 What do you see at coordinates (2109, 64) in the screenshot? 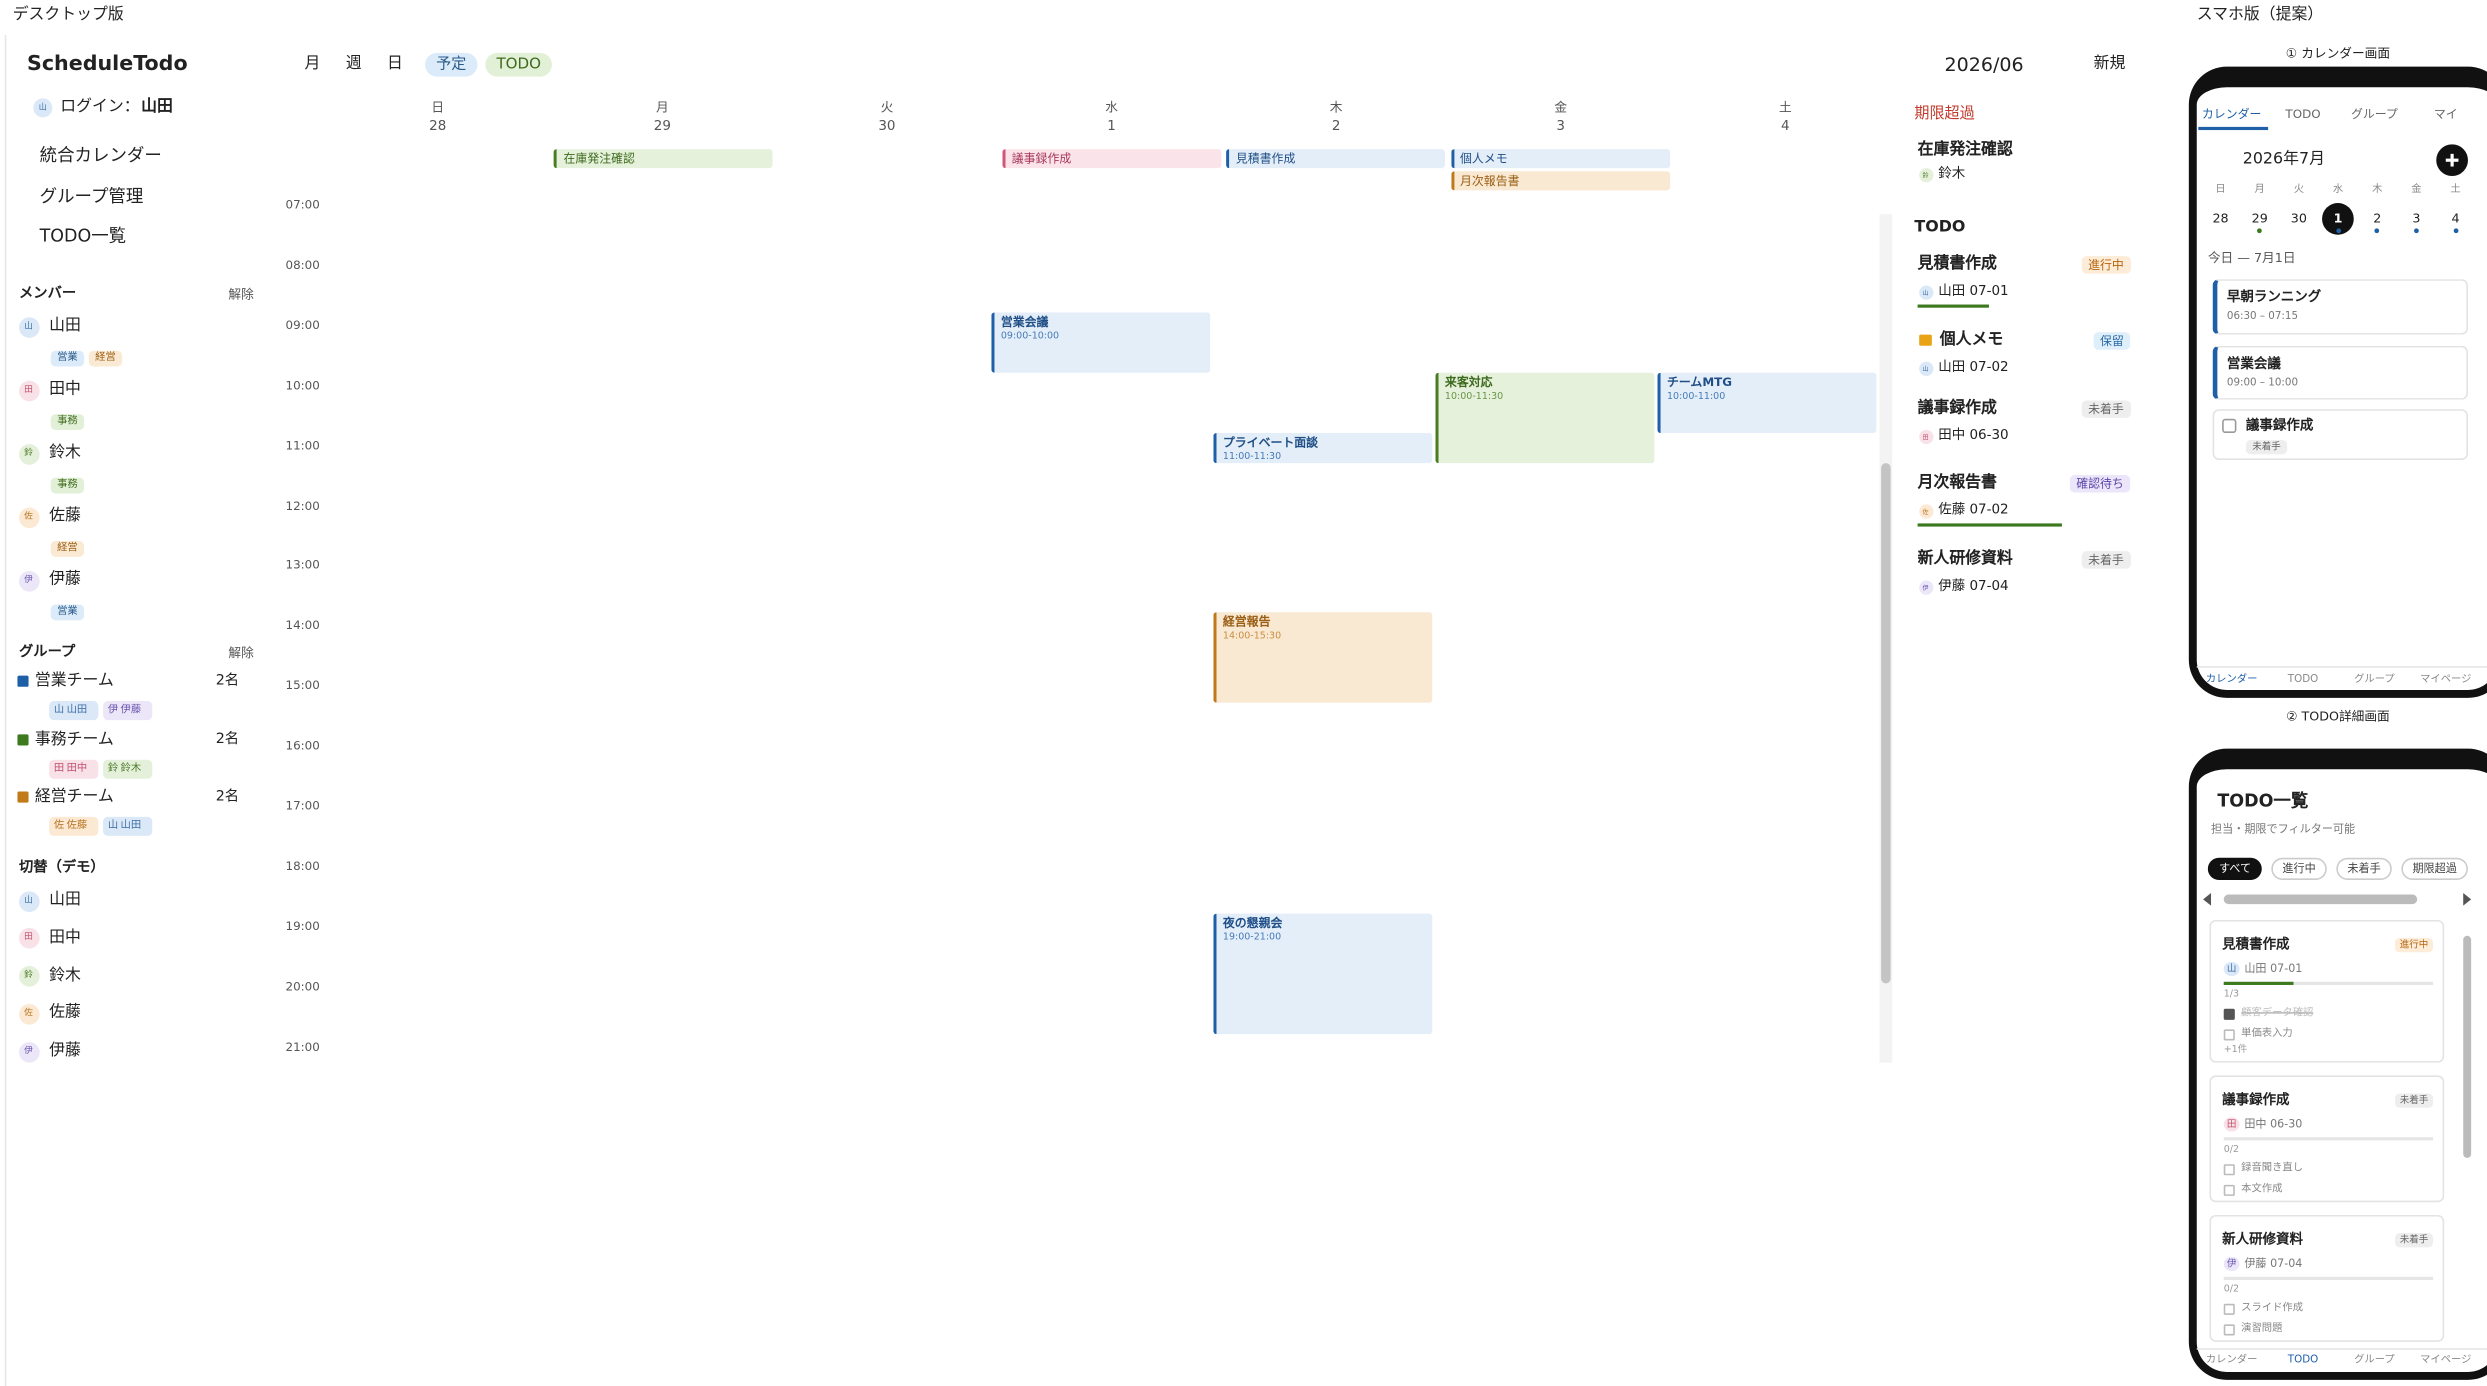
I see `new-button: 新規` at bounding box center [2109, 64].